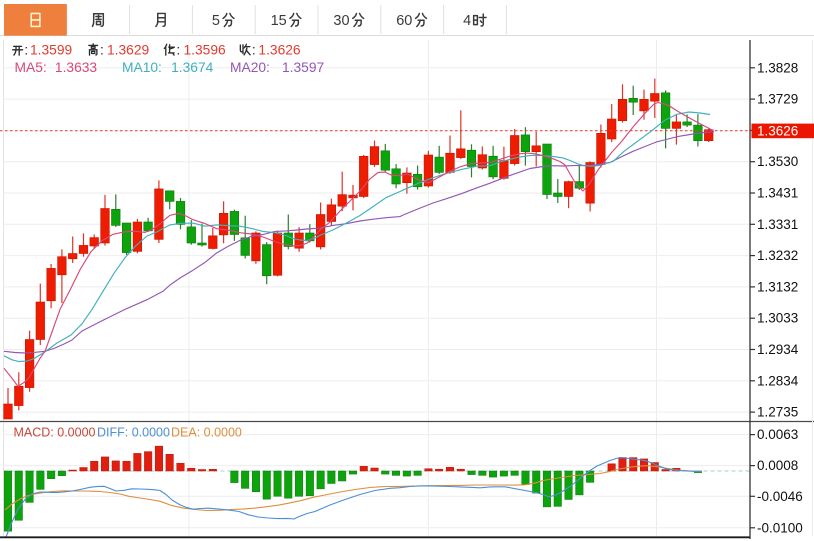 This screenshot has width=814, height=541. Describe the element at coordinates (55, 433) in the screenshot. I see `svg-text: MACD: 0.0000` at that location.